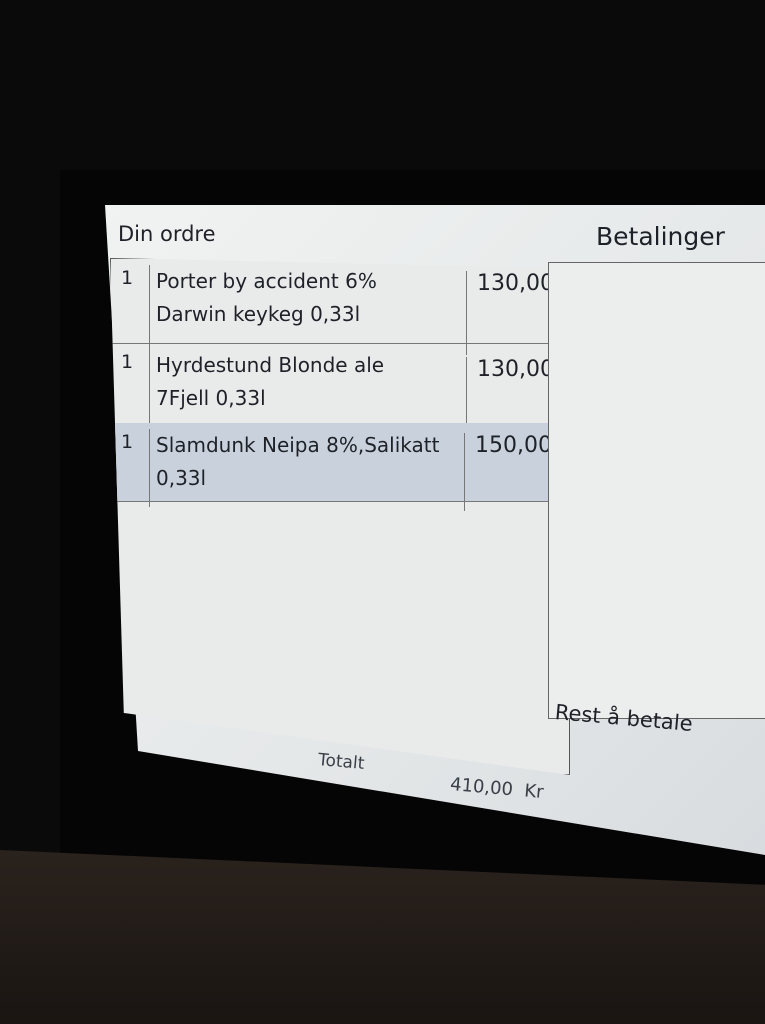 The height and width of the screenshot is (1024, 765). I want to click on item-name: Slamdunk Neipa 8%,Salikatt, so click(298, 445).